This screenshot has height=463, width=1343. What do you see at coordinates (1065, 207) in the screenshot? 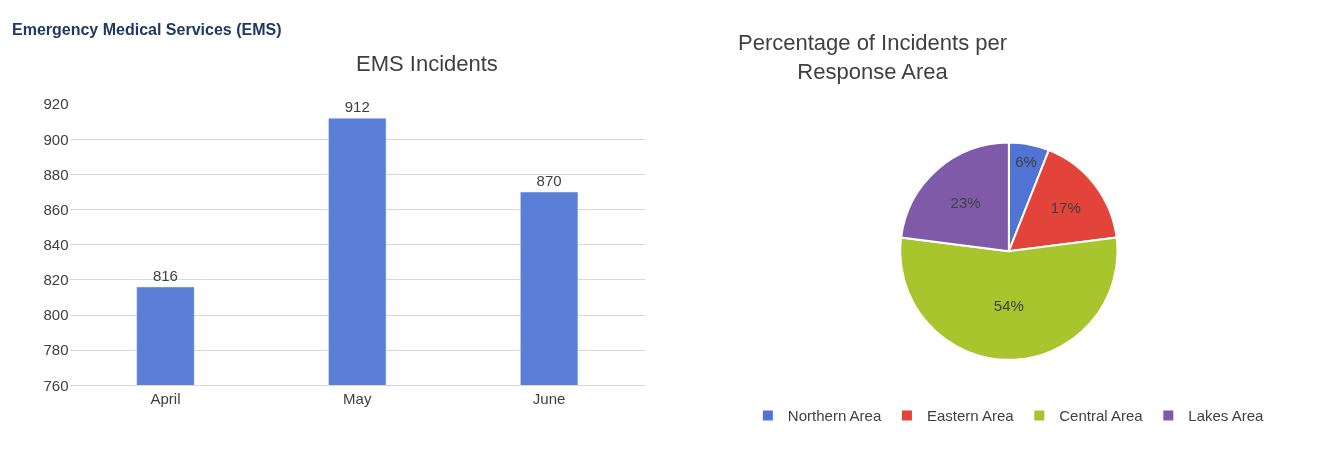
I see `data-label: 17%` at bounding box center [1065, 207].